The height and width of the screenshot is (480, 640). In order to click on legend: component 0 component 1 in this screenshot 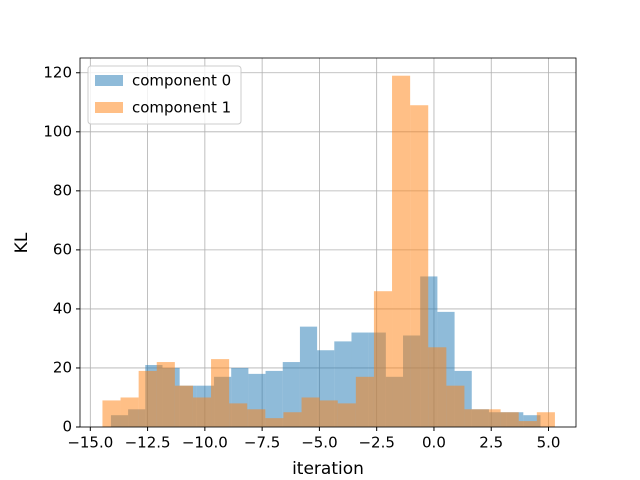, I will do `click(164, 95)`.